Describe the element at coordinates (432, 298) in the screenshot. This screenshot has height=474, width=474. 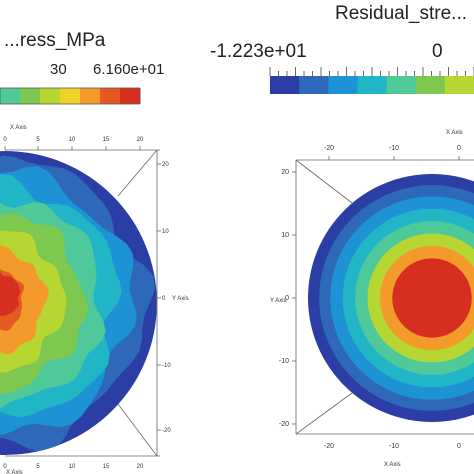
I see `contour-ring` at that location.